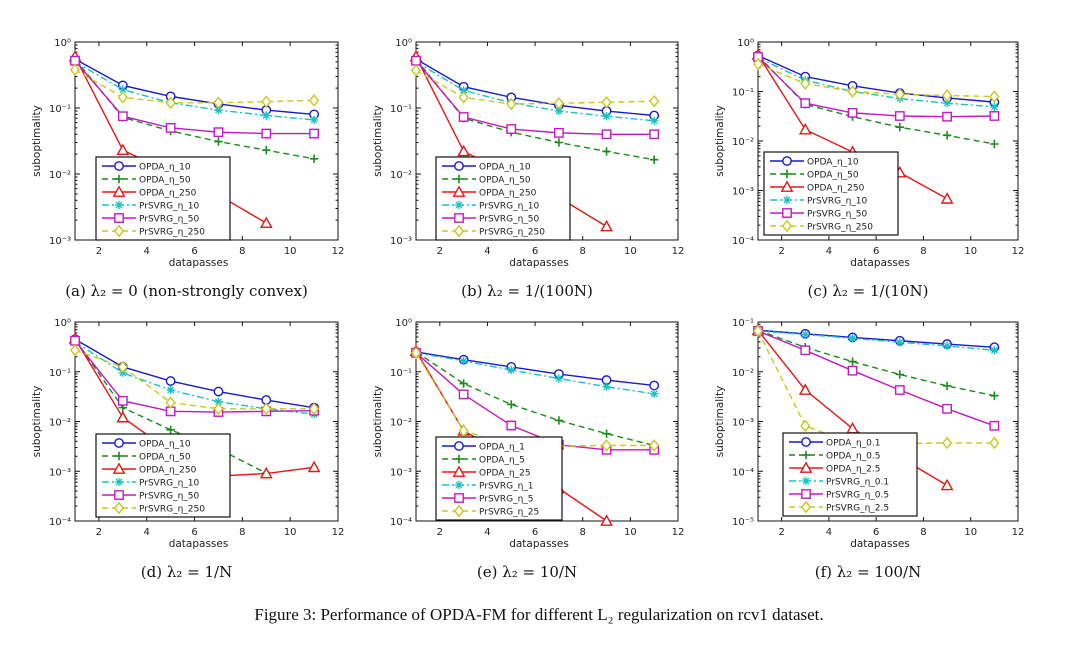 This screenshot has width=1078, height=649. I want to click on y-tick-label: 10⁰, so click(403, 43).